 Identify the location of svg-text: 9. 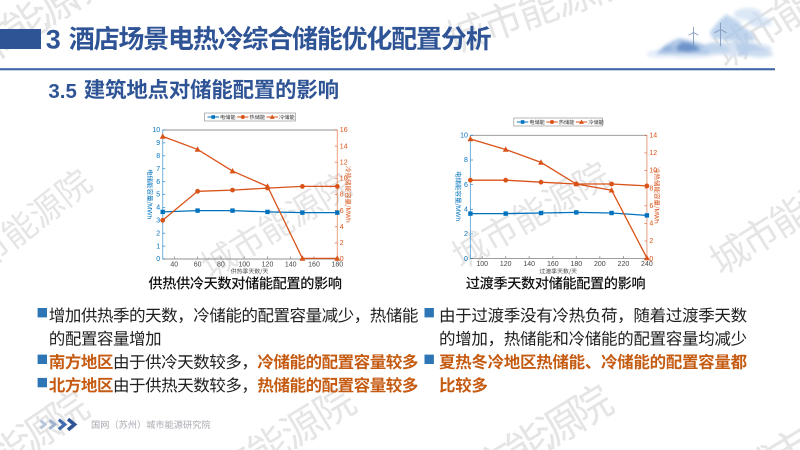
(158, 143).